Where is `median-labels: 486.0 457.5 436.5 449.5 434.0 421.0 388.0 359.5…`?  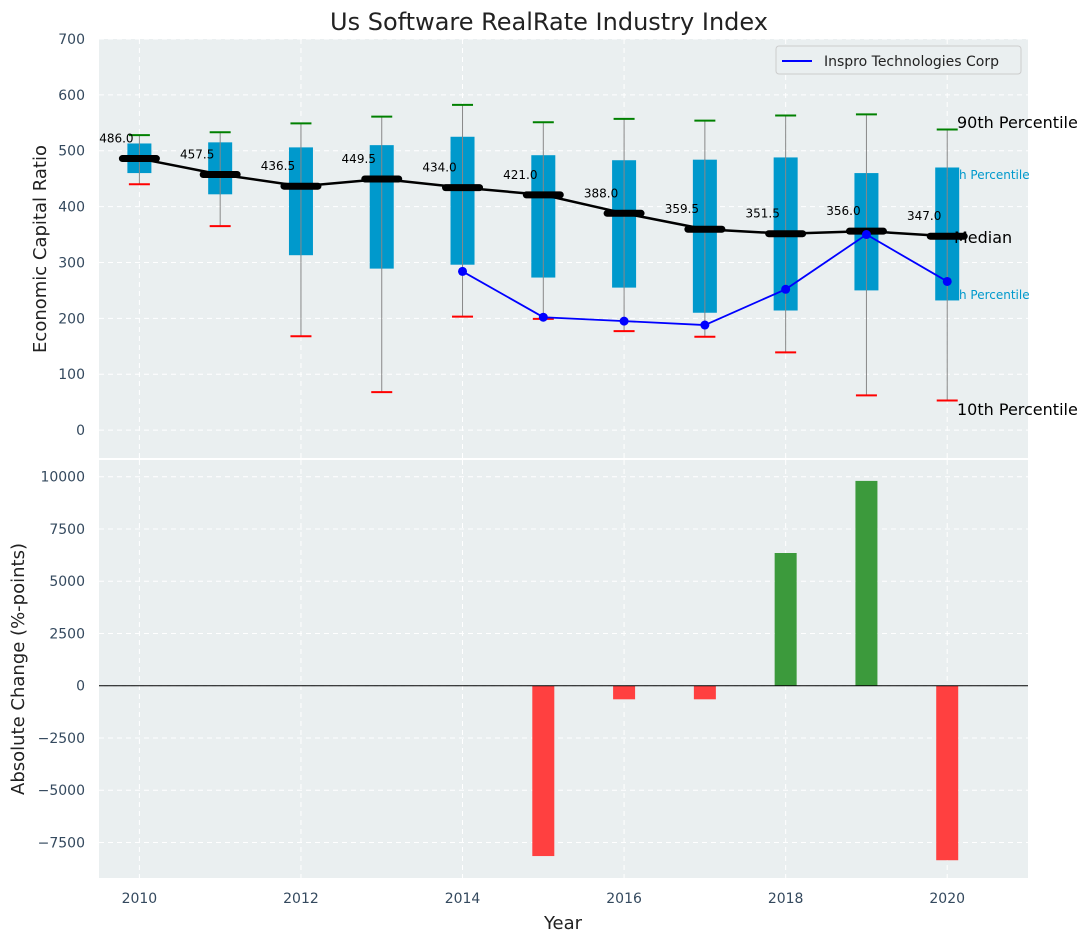
median-labels: 486.0 457.5 436.5 449.5 434.0 421.0 388.0 359.5… is located at coordinates (520, 178).